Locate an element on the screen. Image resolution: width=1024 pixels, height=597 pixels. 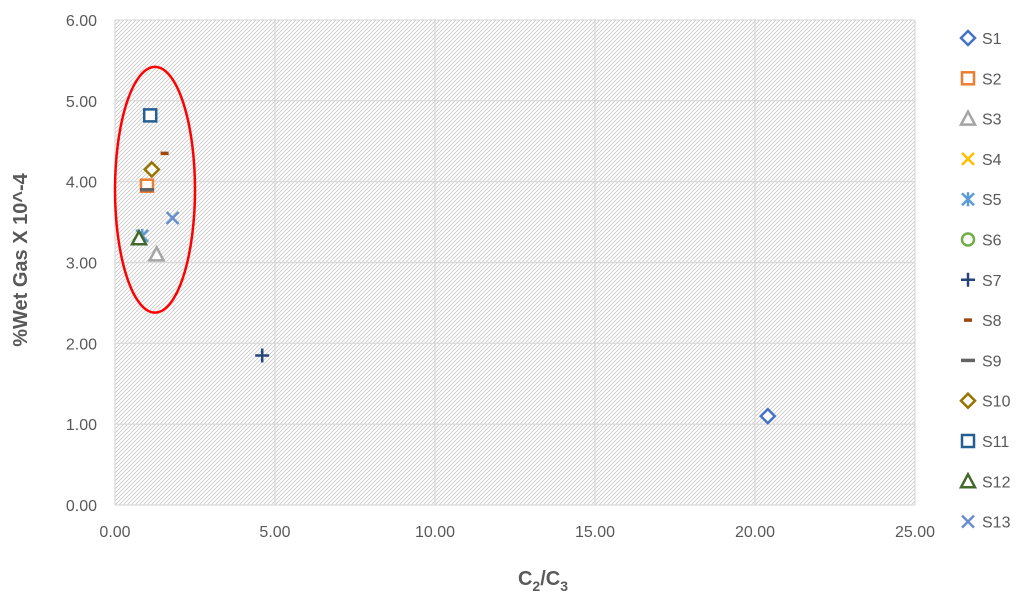
x-tick-label: 25.00 is located at coordinates (915, 532).